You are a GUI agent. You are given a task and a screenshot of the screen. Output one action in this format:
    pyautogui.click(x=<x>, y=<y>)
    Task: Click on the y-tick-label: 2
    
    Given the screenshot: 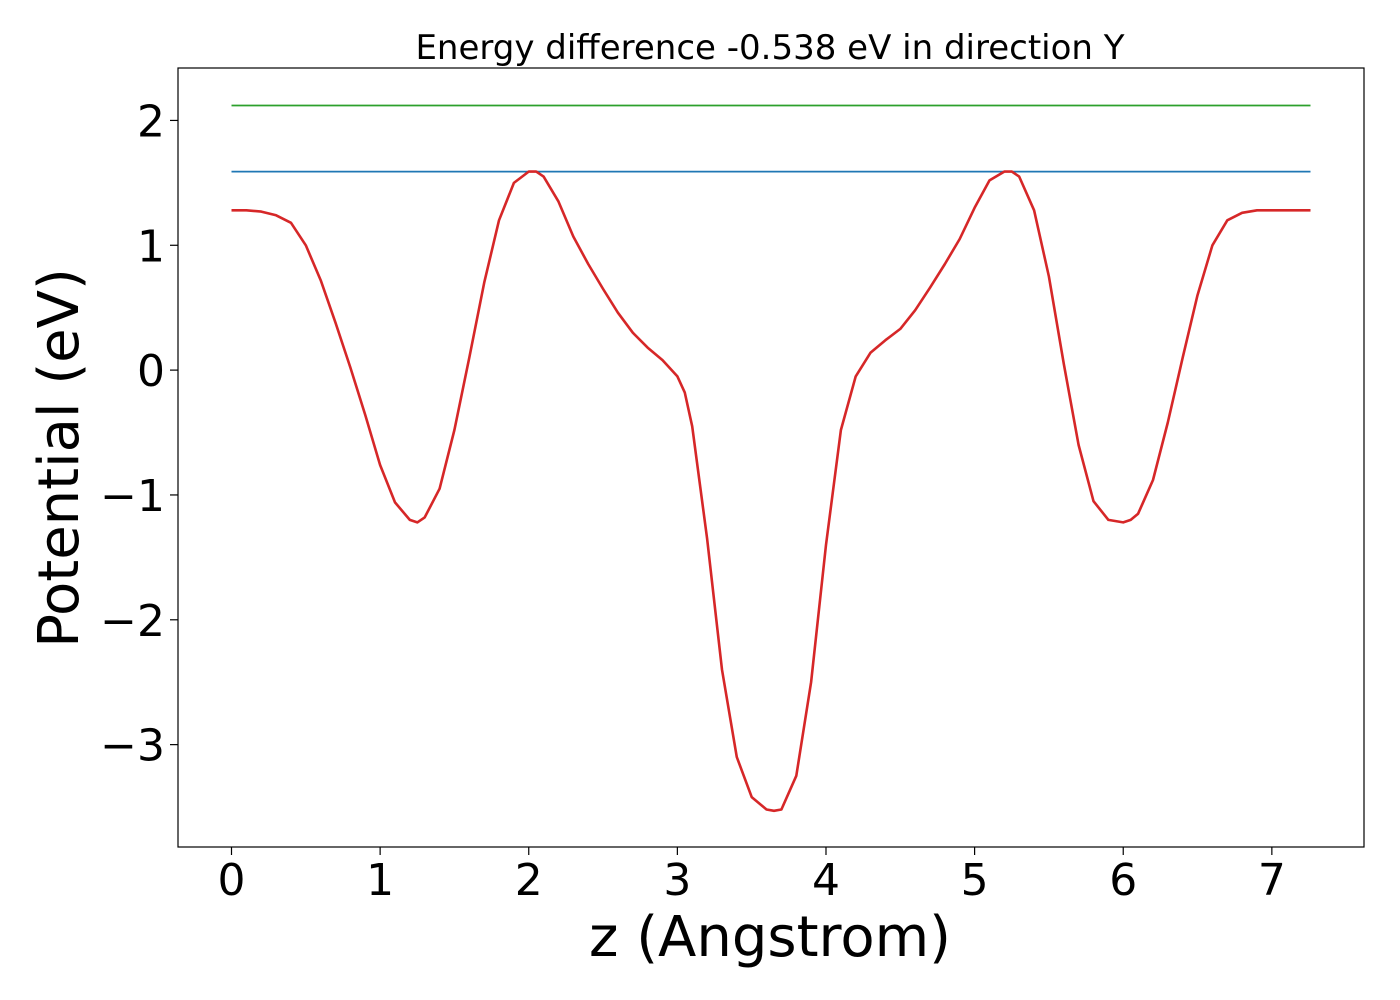 What is the action you would take?
    pyautogui.click(x=151, y=121)
    